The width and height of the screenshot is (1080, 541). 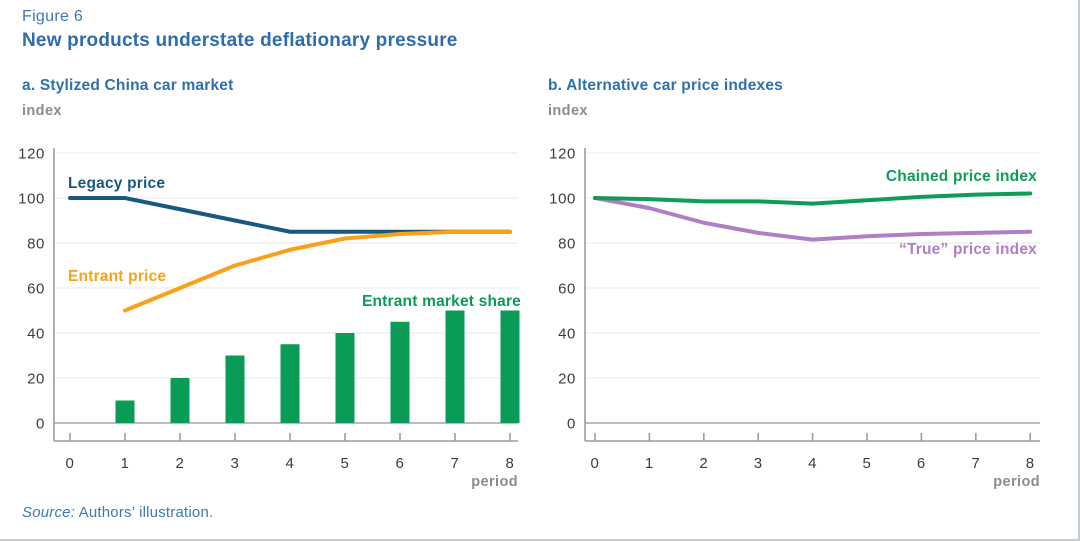 I want to click on source-note: Source: Authors’ illustration., so click(x=117, y=512).